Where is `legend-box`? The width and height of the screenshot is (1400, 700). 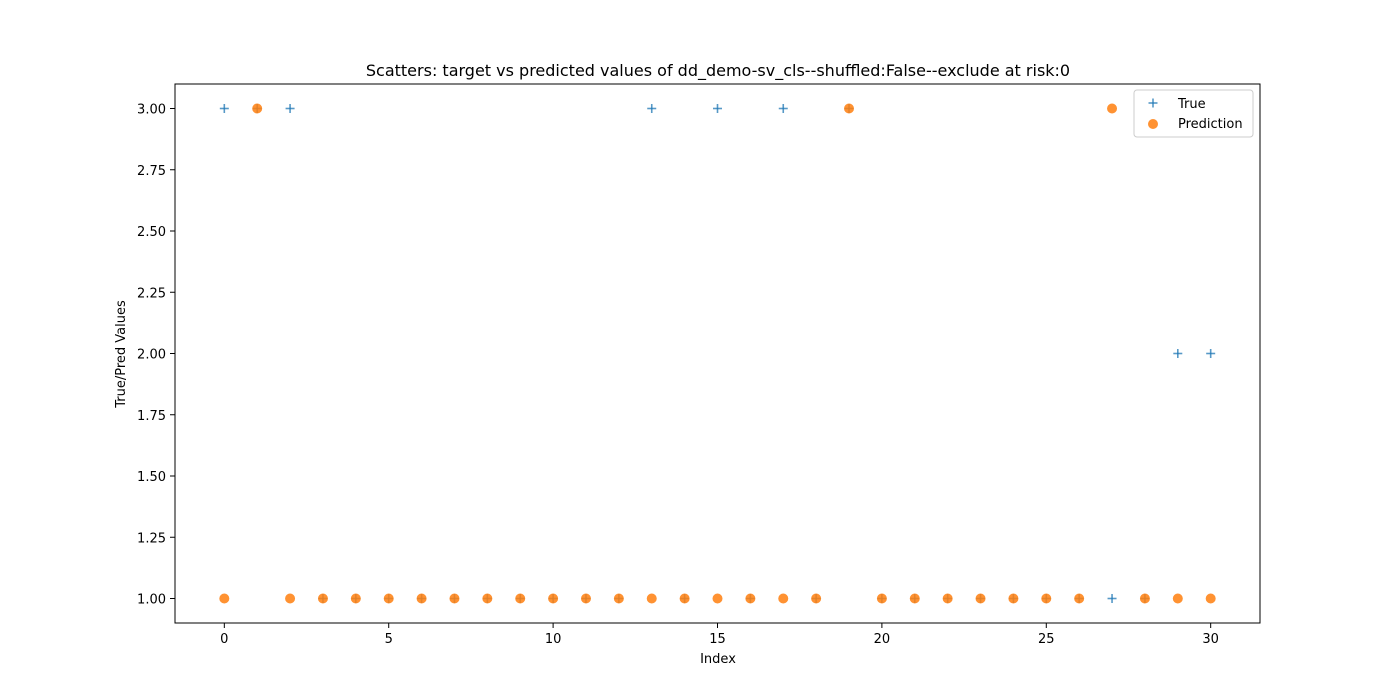
legend-box is located at coordinates (1193, 113).